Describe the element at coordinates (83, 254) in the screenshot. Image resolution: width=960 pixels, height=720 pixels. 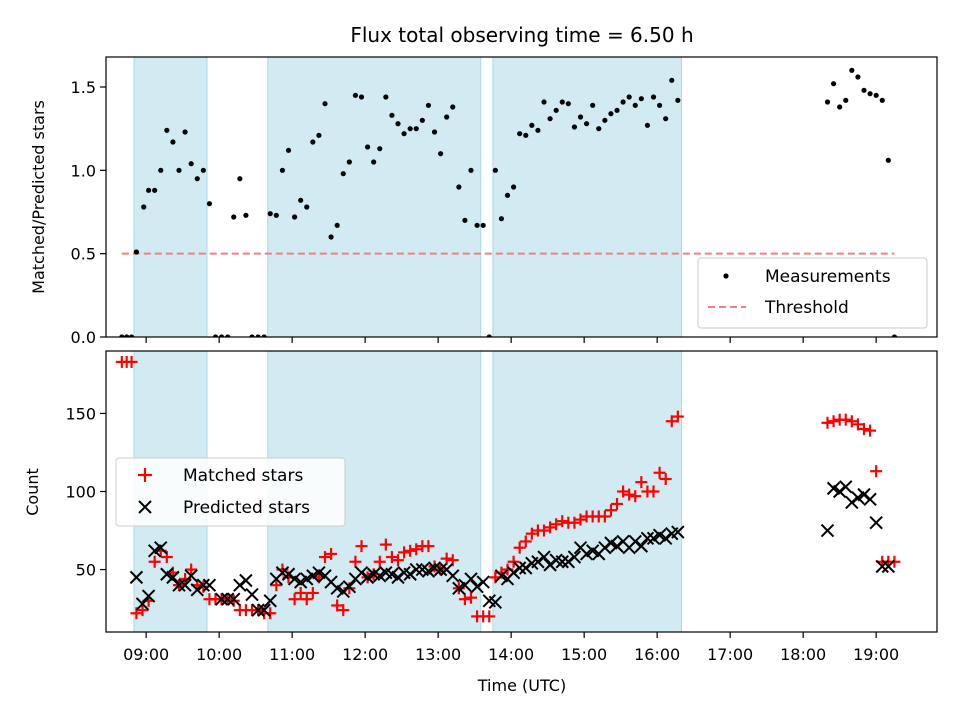
I see `y-tick-label: 0.5` at that location.